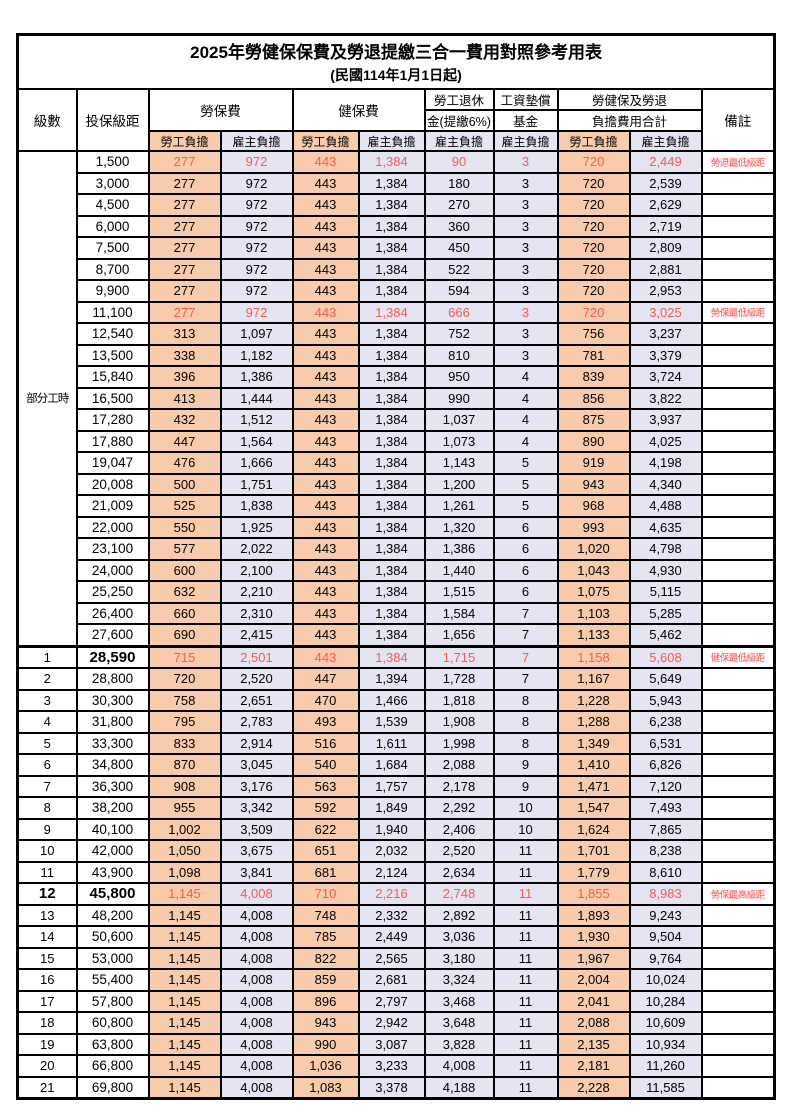  I want to click on table-row: 24,000 600 2,100 443 1,384 1,440 6 1,043 4,930, so click(397, 570).